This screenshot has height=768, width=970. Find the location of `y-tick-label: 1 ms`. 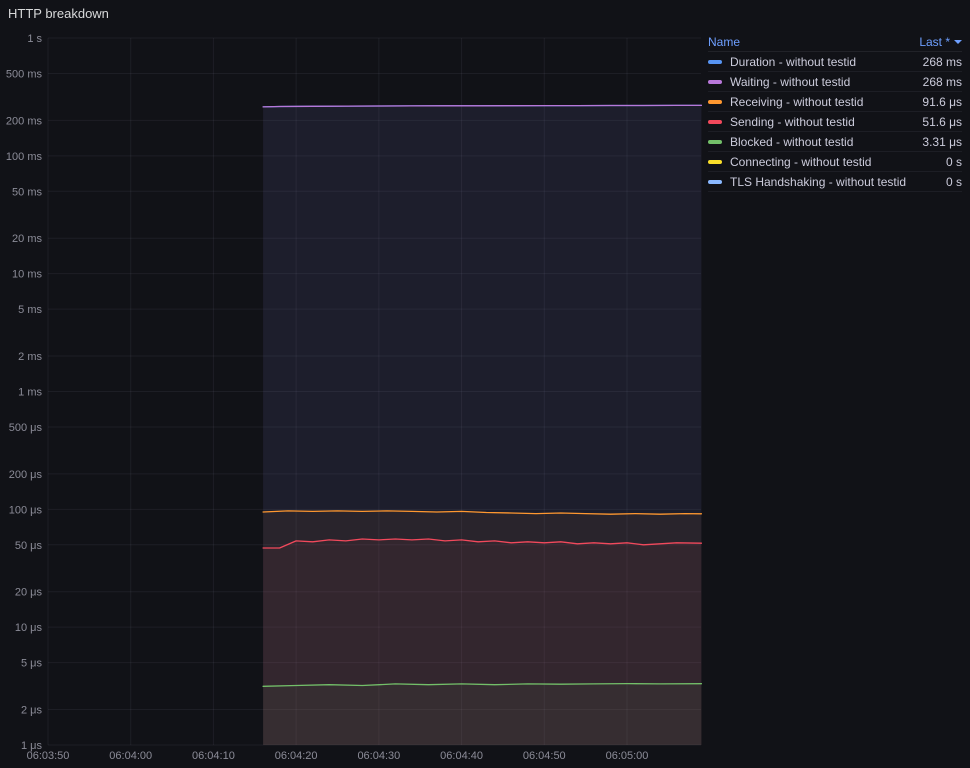

y-tick-label: 1 ms is located at coordinates (30, 393).